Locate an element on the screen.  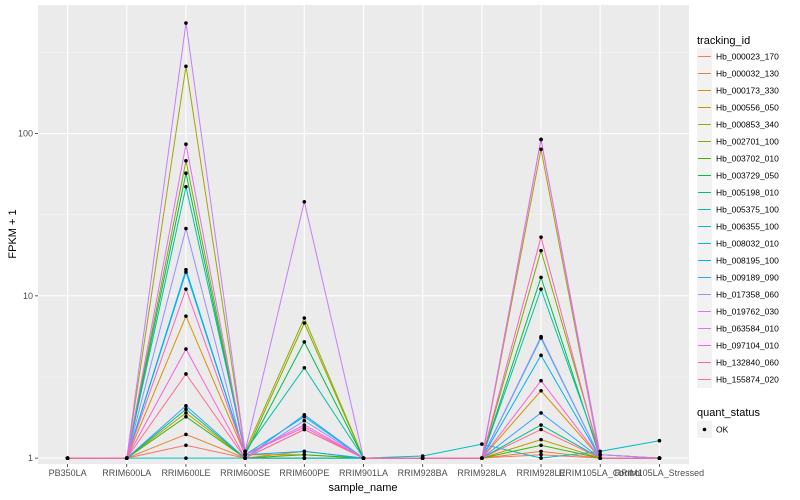
legend-label: Hb_000032_130 is located at coordinates (747, 74).